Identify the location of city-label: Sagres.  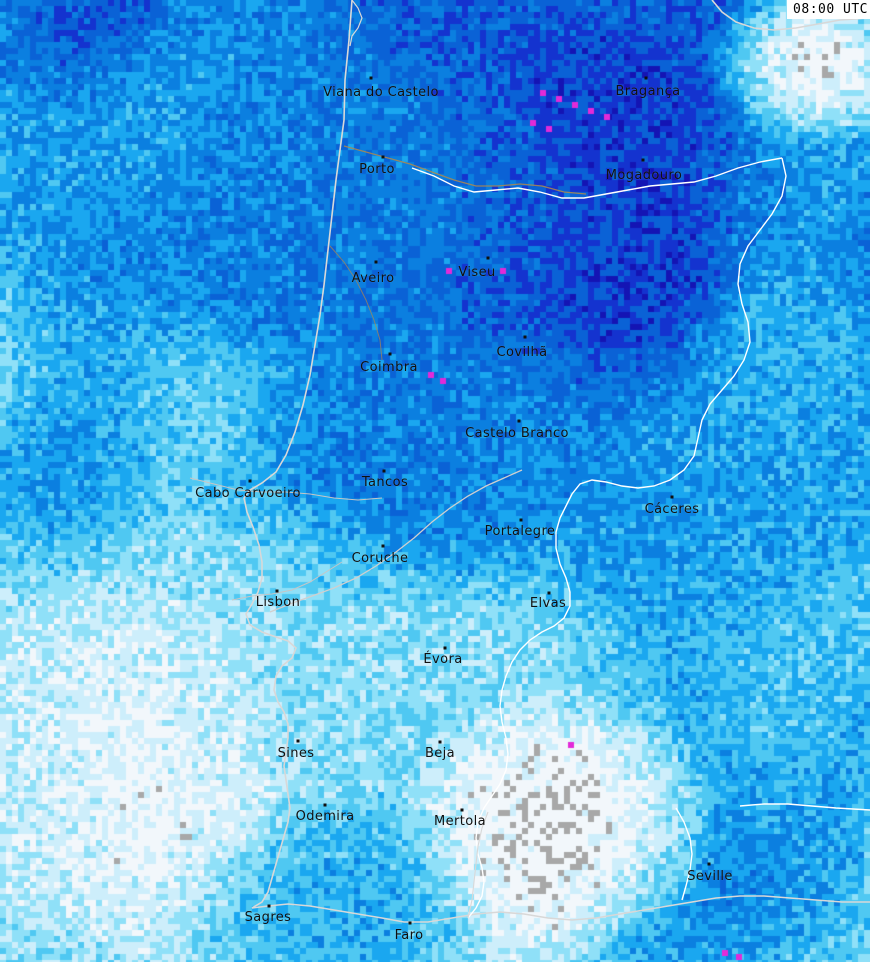
(268, 917).